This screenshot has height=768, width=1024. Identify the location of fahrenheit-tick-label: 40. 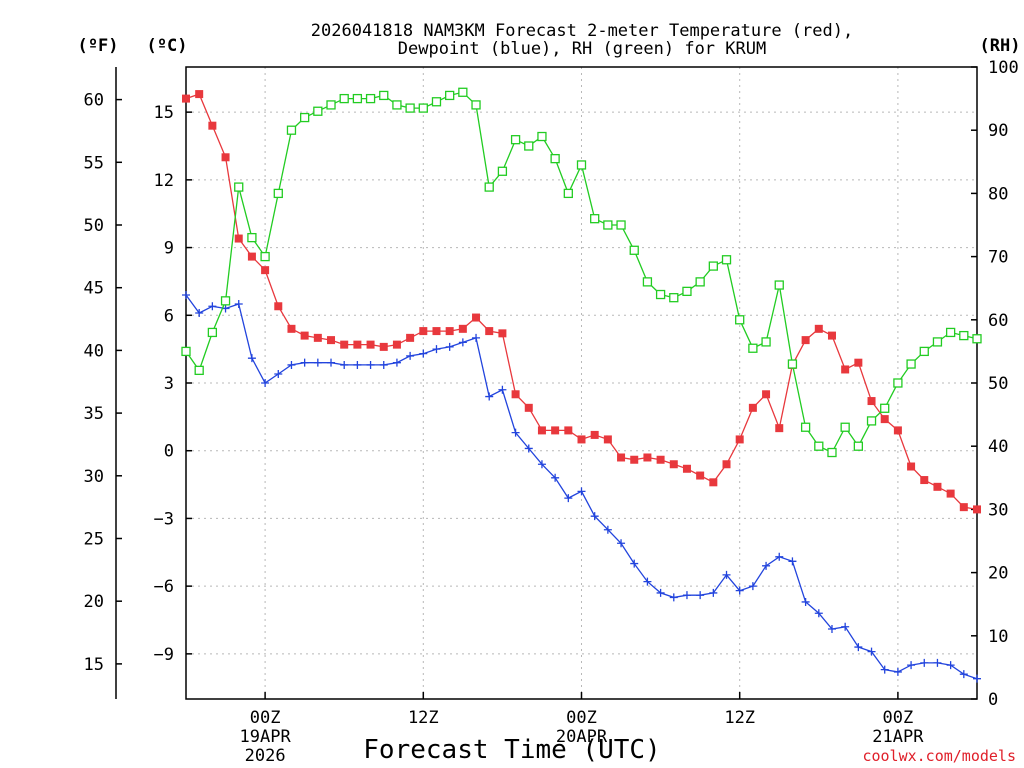
(94, 351).